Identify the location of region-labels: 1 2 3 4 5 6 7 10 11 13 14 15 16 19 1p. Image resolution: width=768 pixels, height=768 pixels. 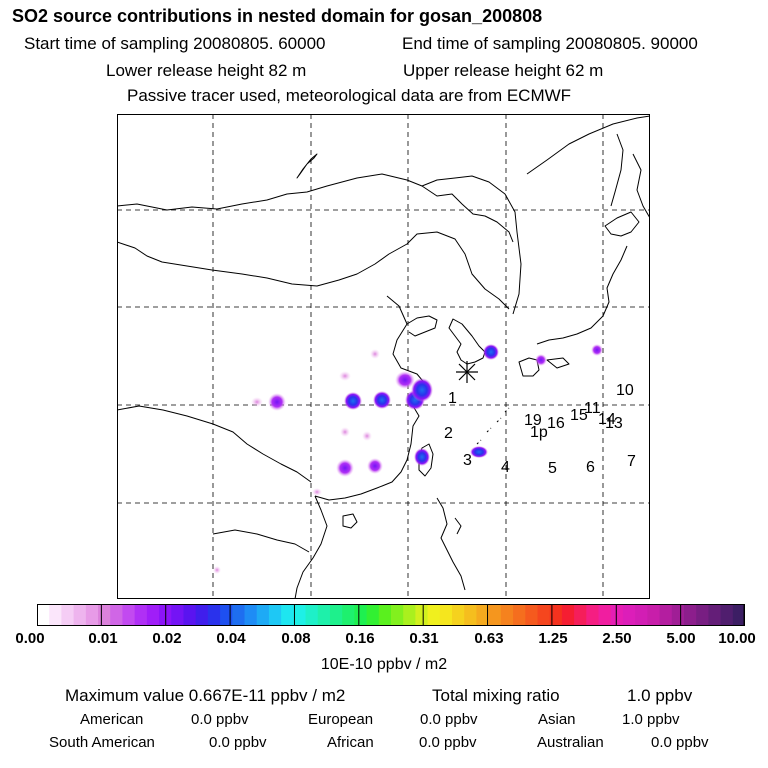
(540, 429).